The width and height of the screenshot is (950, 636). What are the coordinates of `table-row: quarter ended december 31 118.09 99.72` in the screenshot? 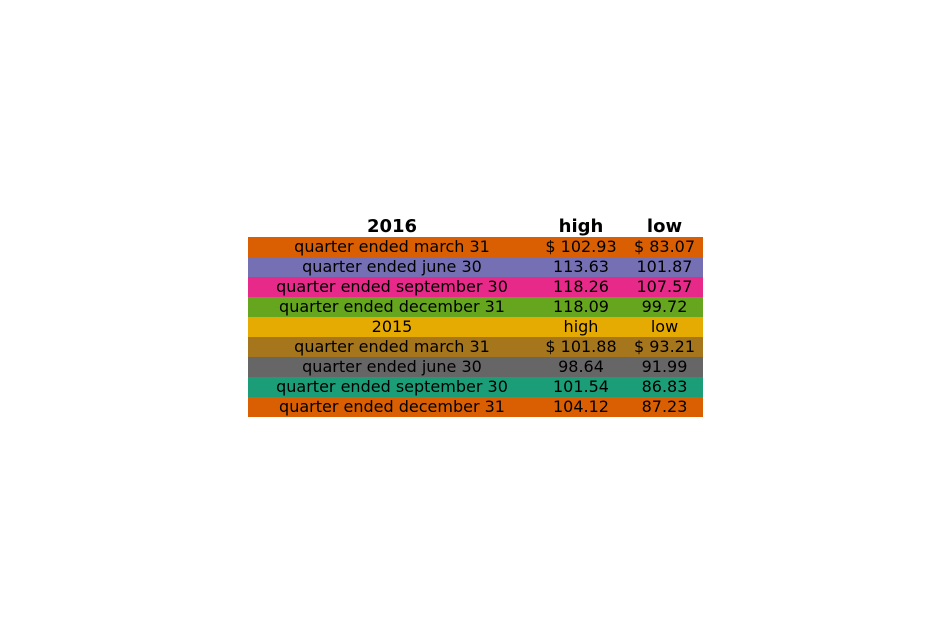 It's located at (475, 307).